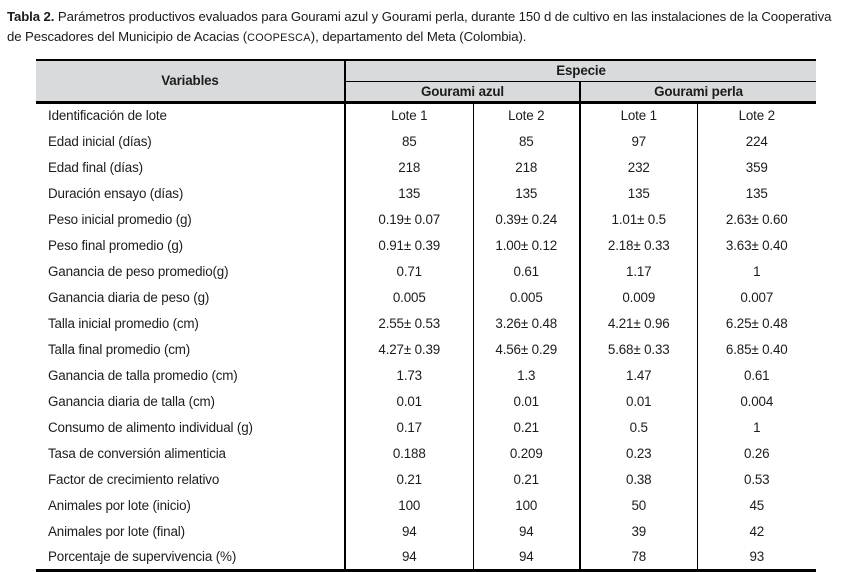  What do you see at coordinates (527, 323) in the screenshot?
I see `cell-value: 3.26± 0.48` at bounding box center [527, 323].